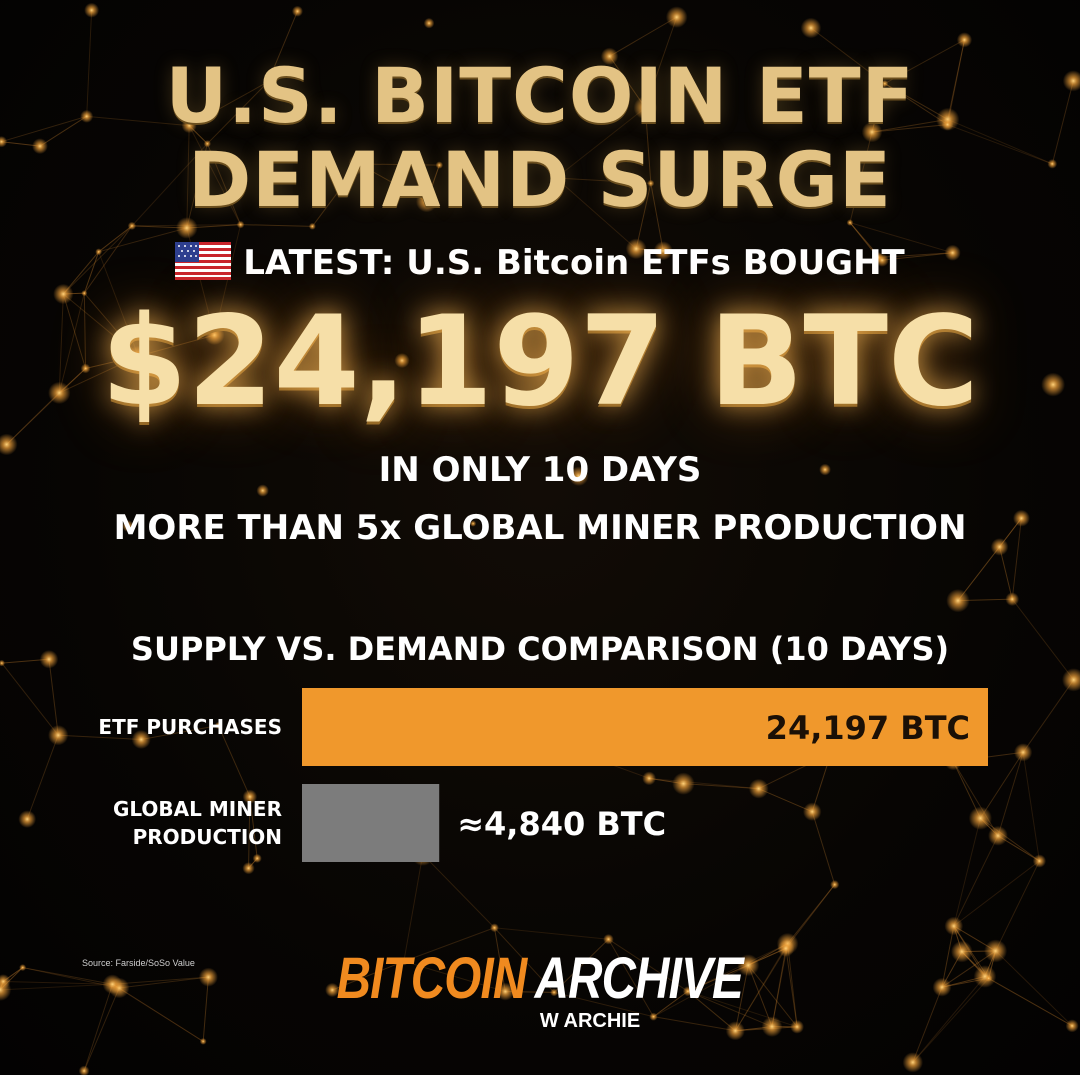 The width and height of the screenshot is (1080, 1075). I want to click on value-label: 24,197 BTC, so click(868, 728).